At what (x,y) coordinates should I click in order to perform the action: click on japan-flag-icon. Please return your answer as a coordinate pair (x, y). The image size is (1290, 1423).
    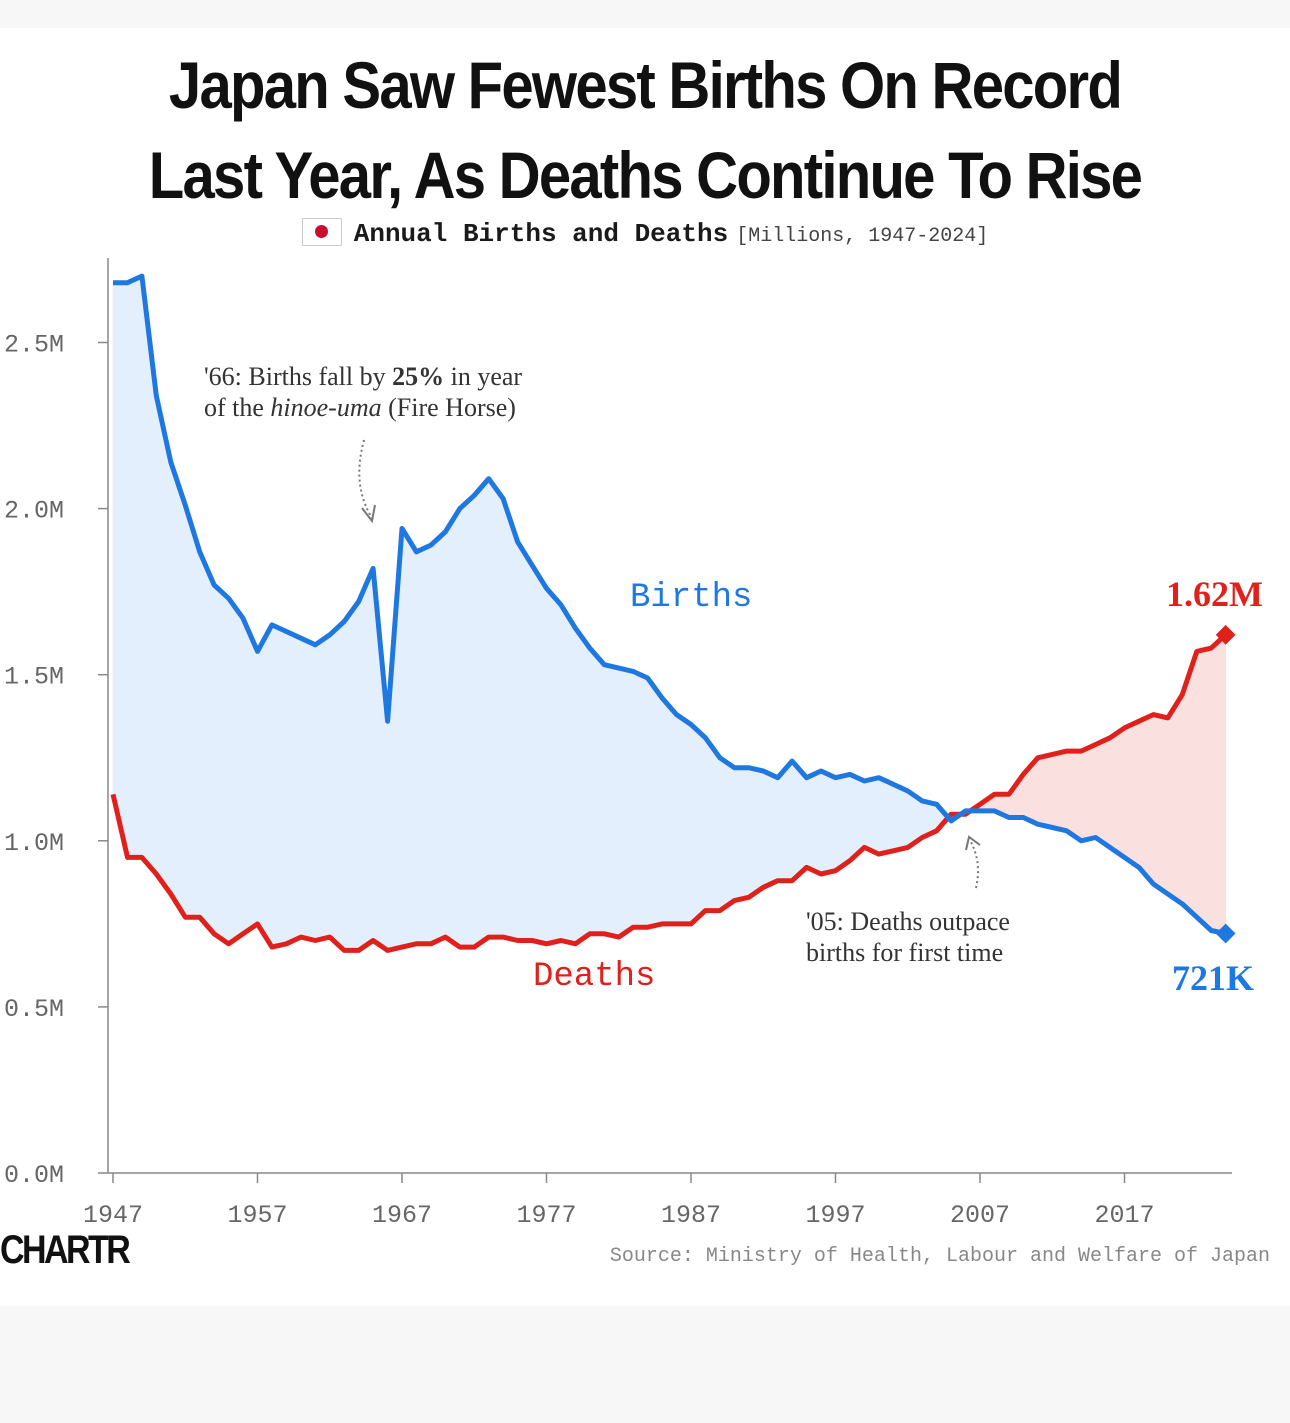
    Looking at the image, I should click on (321, 232).